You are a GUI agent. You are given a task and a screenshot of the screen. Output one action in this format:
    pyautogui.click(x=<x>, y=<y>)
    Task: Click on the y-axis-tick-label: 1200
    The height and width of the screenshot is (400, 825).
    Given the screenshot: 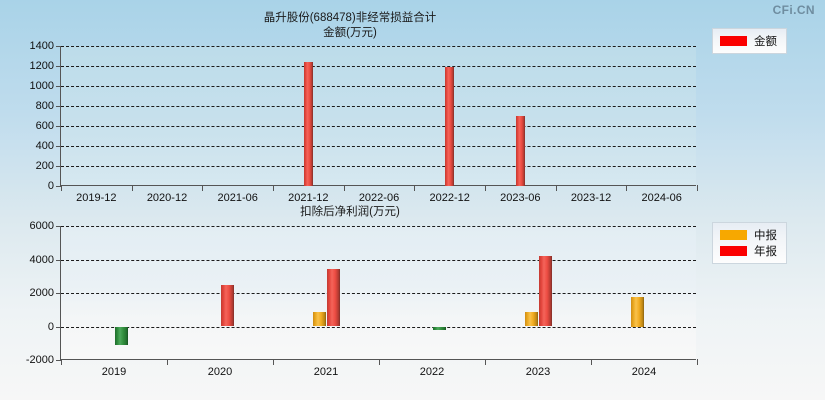 What is the action you would take?
    pyautogui.click(x=41, y=66)
    